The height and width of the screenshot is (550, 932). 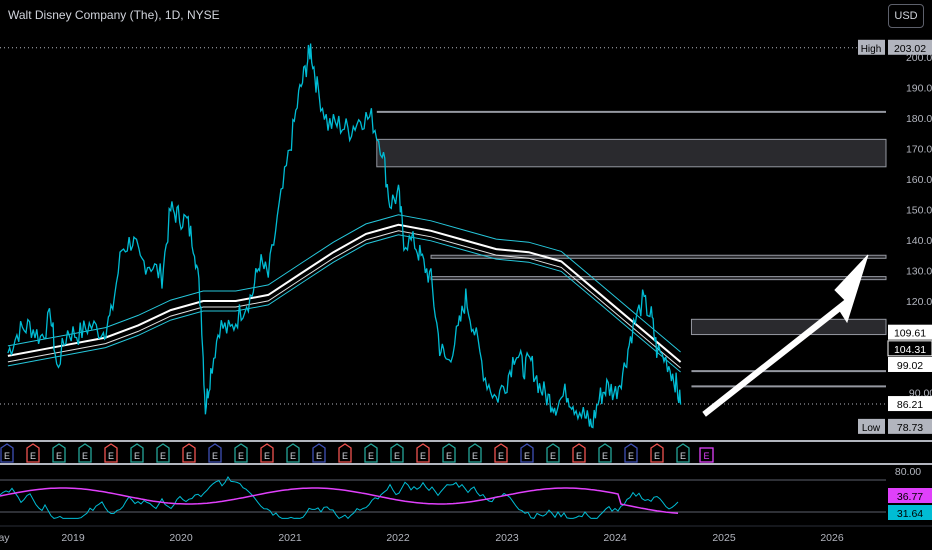 I want to click on rsi-signal-value: 36.77, so click(x=910, y=497).